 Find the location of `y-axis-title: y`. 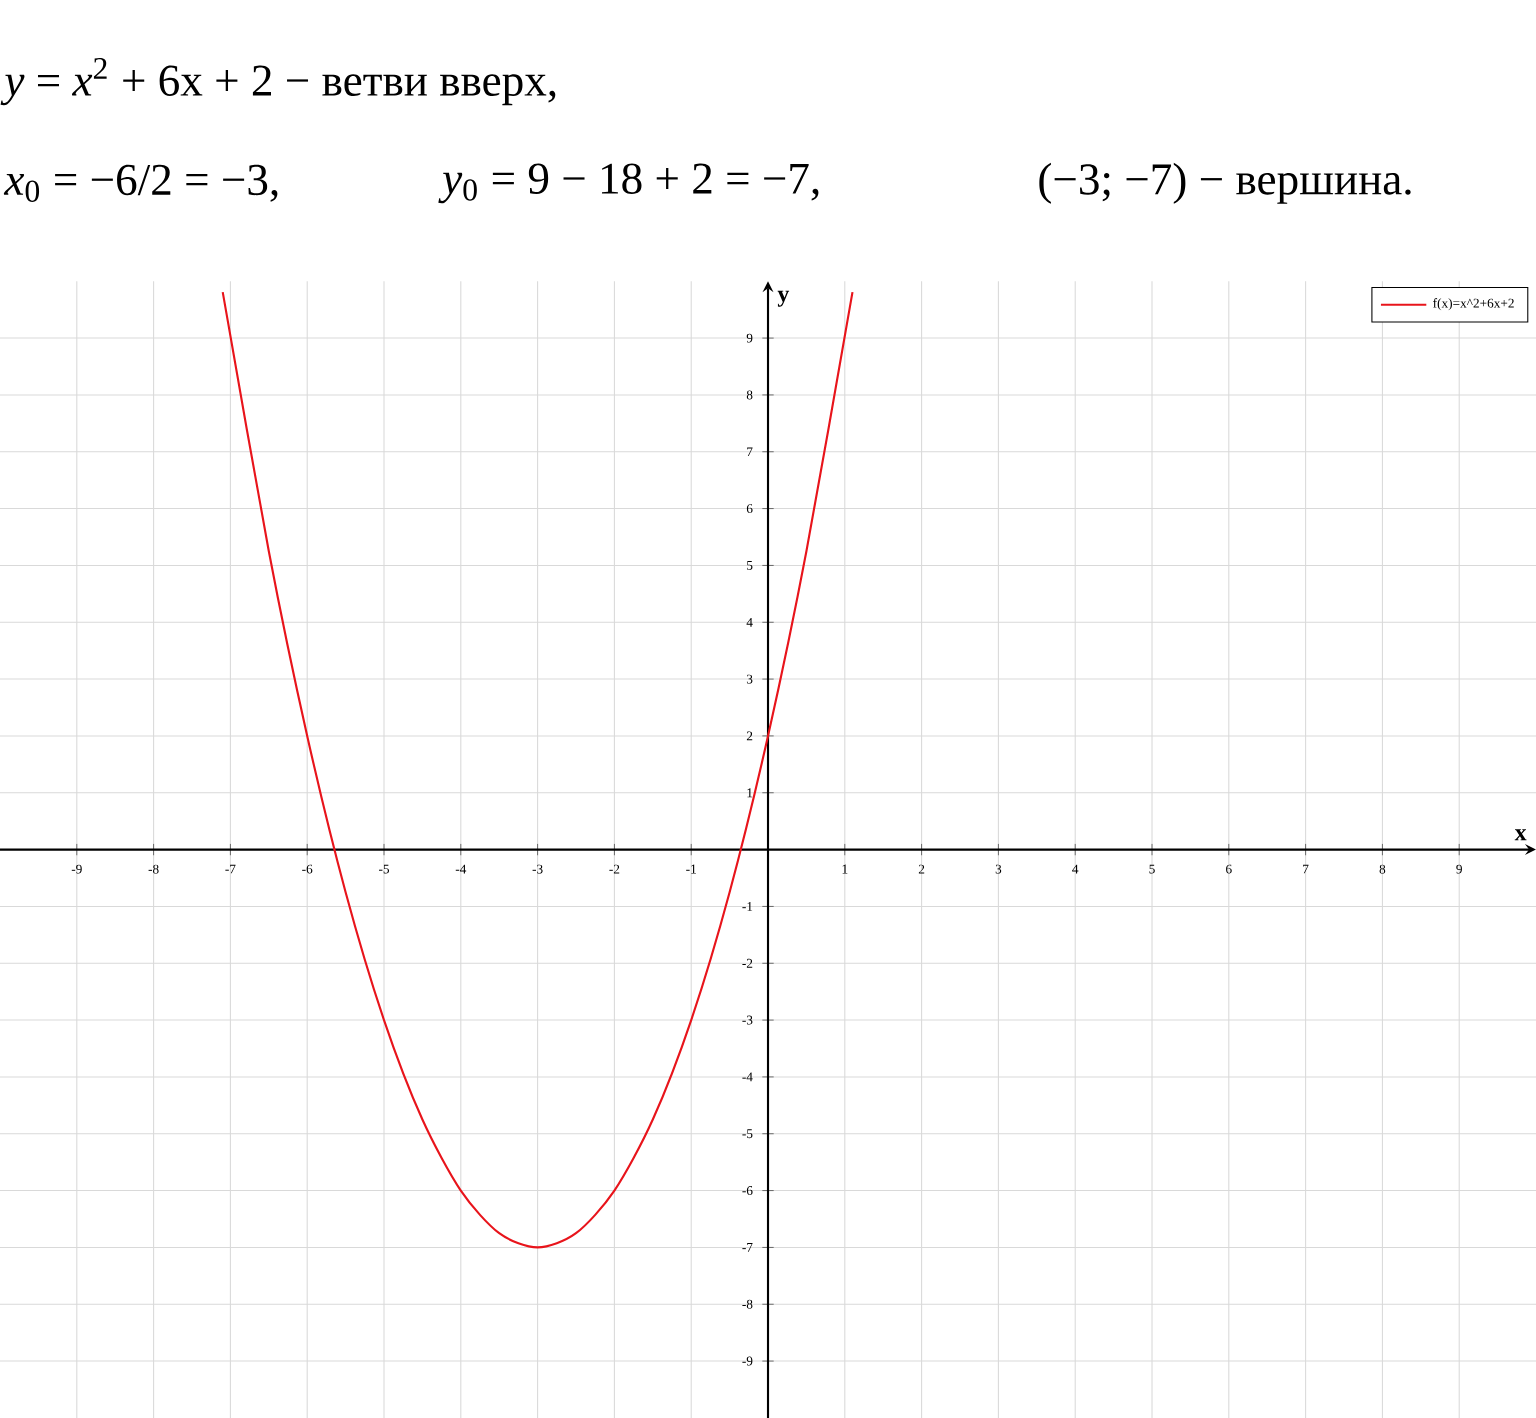

y-axis-title: y is located at coordinates (783, 298).